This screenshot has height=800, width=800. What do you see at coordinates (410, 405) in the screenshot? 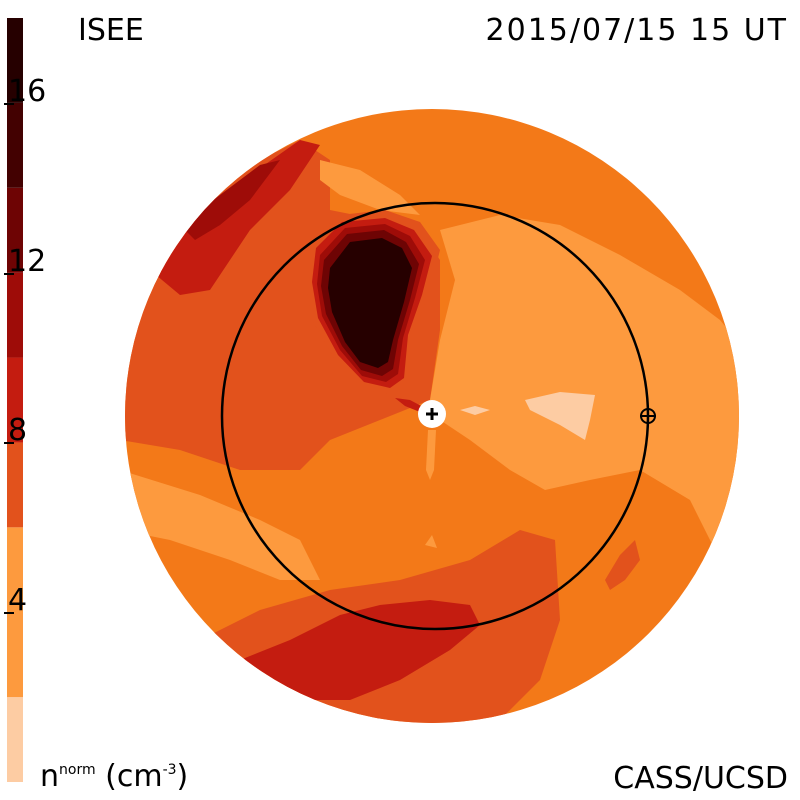
I see `density-core-tail` at bounding box center [410, 405].